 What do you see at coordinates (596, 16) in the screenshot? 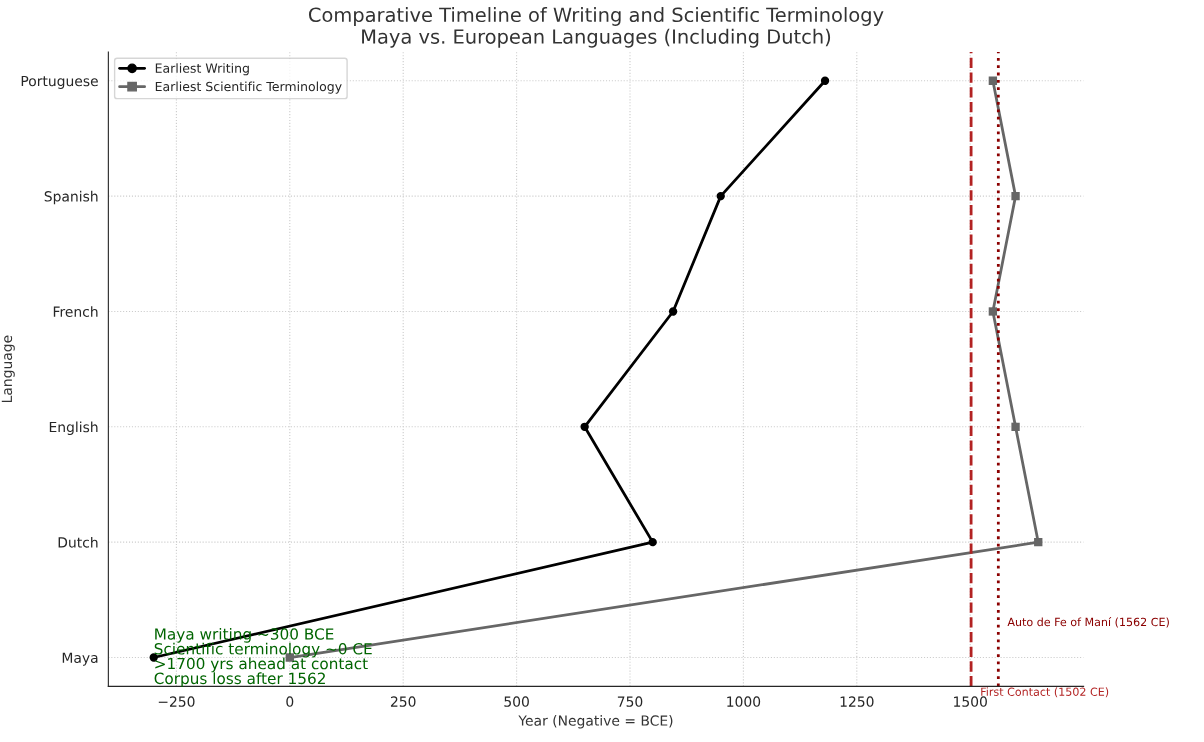
I see `chart-title: Comparative Timeline of Writing and Scientific Terminology` at bounding box center [596, 16].